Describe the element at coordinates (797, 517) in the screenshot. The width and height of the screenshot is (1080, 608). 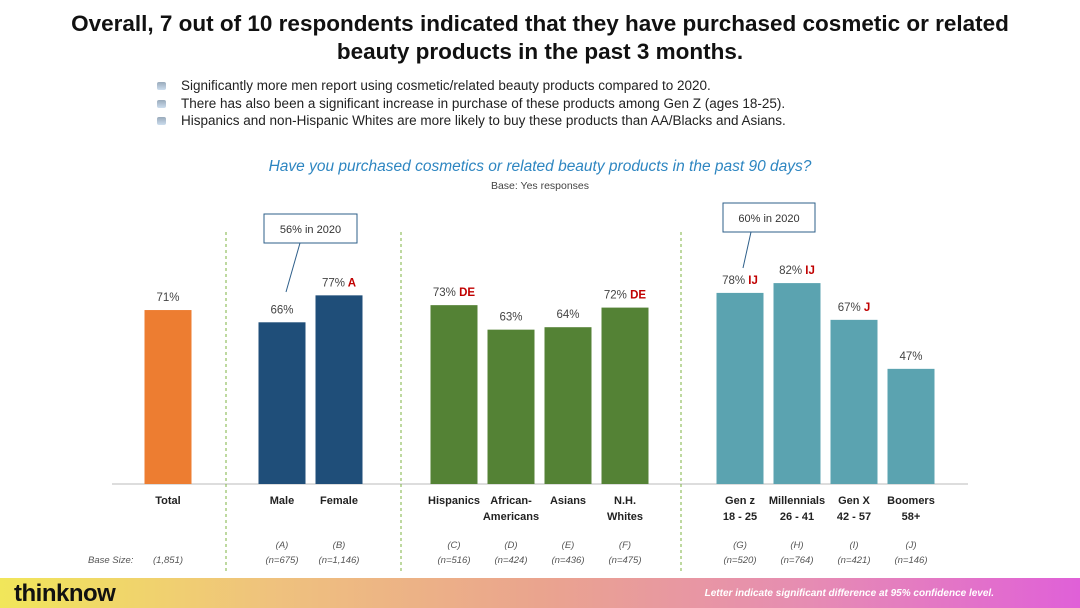
I see `category-label: 26 - 41` at that location.